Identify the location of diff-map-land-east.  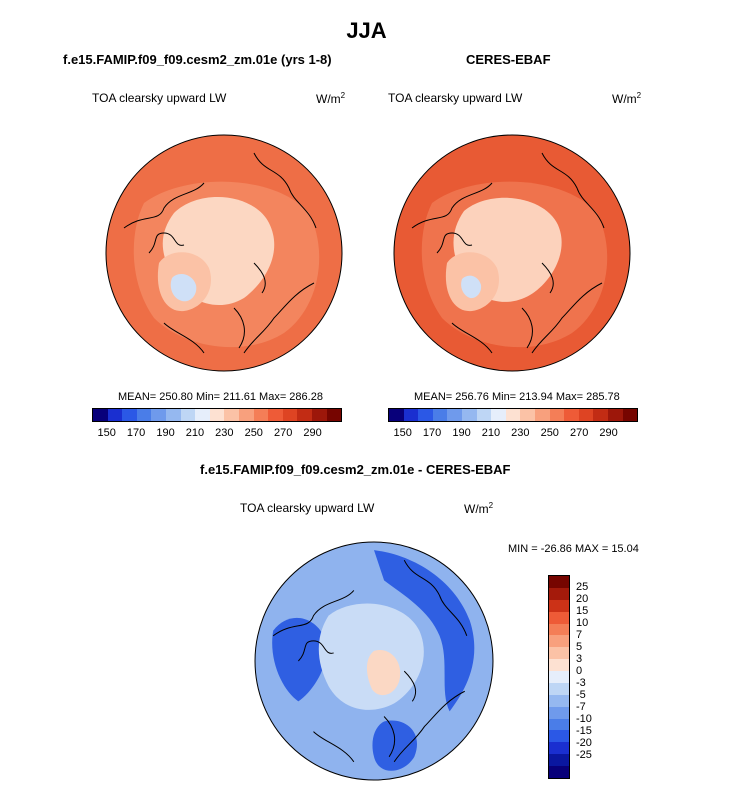
(424, 631).